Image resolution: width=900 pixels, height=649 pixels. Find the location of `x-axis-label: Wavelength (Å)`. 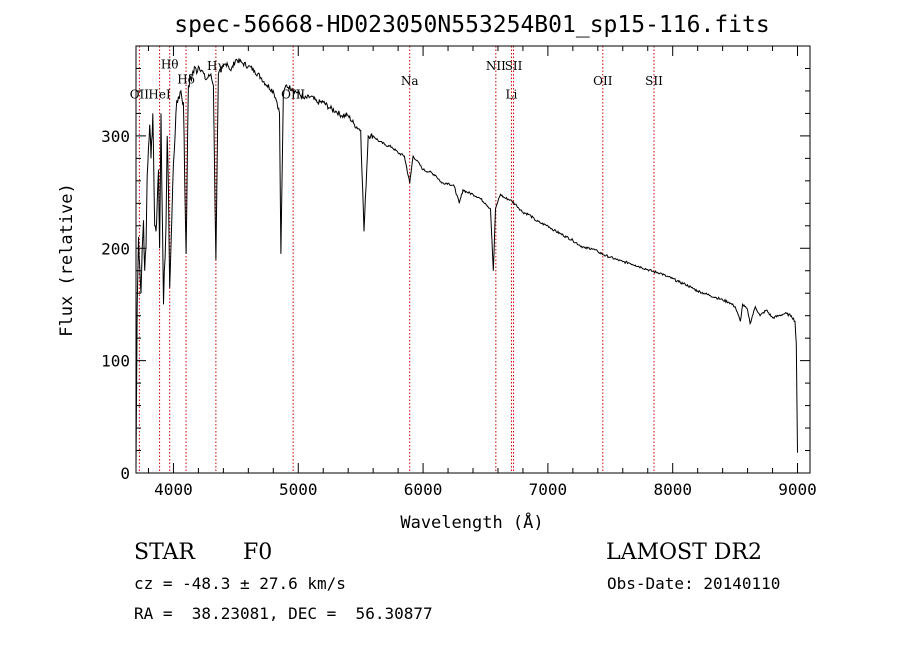

x-axis-label: Wavelength (Å) is located at coordinates (471, 522).